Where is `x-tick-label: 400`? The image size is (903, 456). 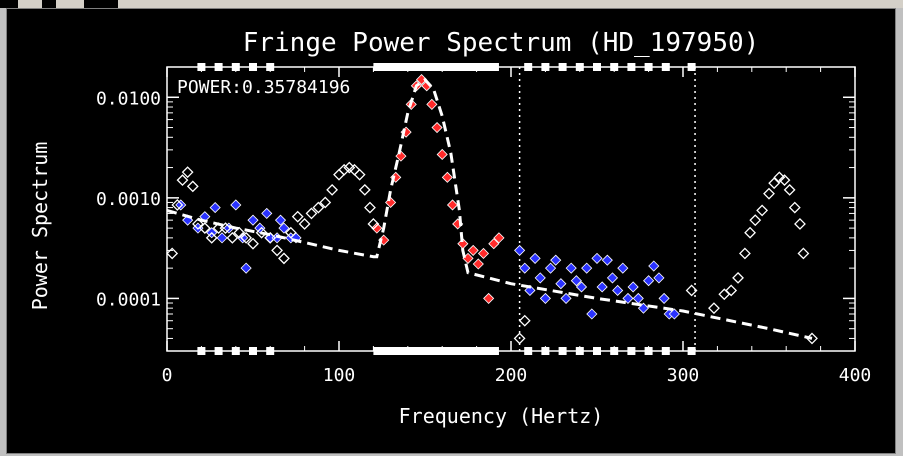 x-tick-label: 400 is located at coordinates (855, 375).